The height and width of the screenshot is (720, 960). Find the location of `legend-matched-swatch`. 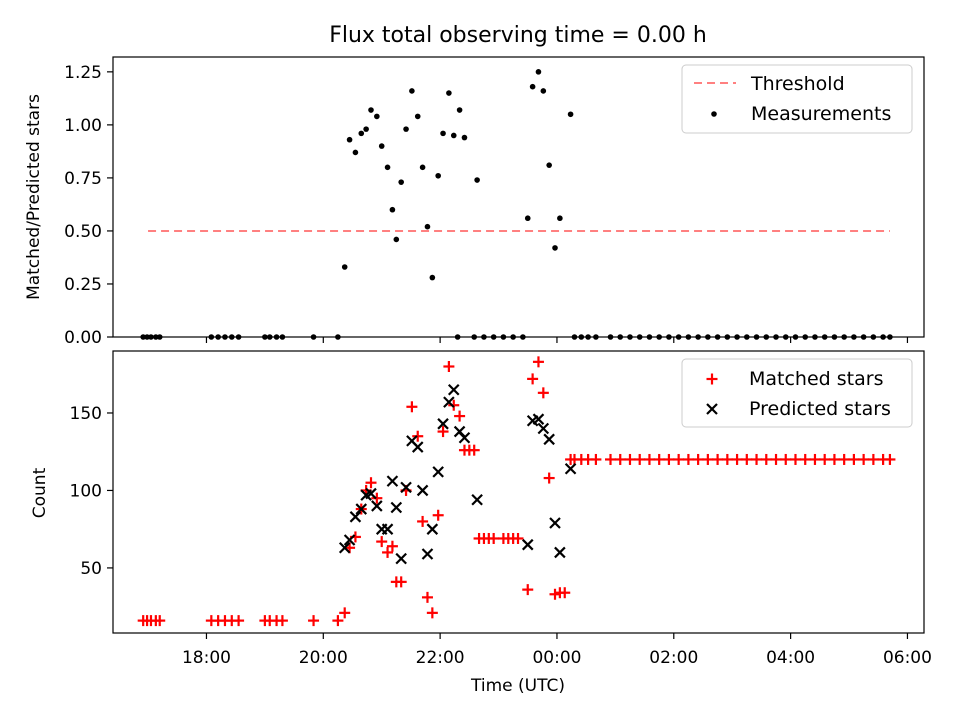

legend-matched-swatch is located at coordinates (712, 379).